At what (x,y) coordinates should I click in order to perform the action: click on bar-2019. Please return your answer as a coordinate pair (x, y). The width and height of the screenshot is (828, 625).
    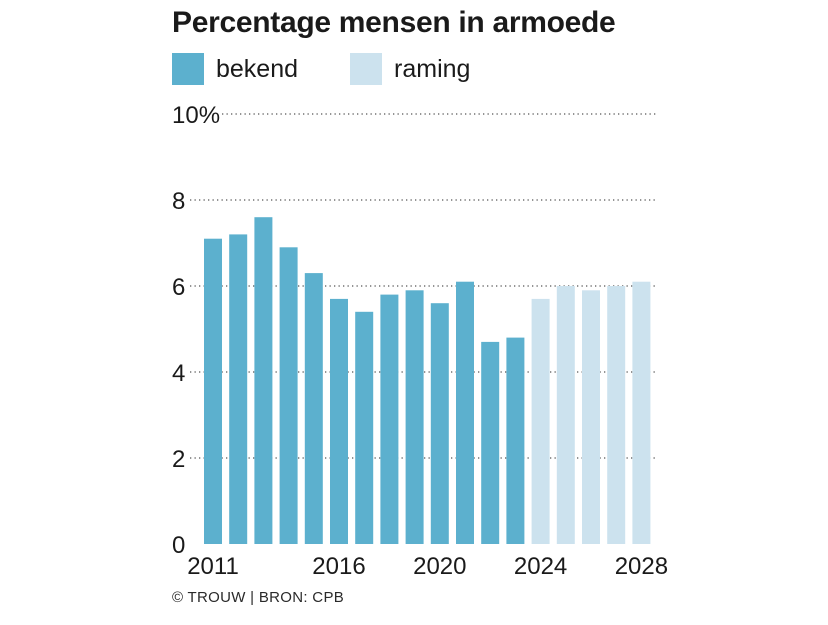
    Looking at the image, I should click on (414, 417).